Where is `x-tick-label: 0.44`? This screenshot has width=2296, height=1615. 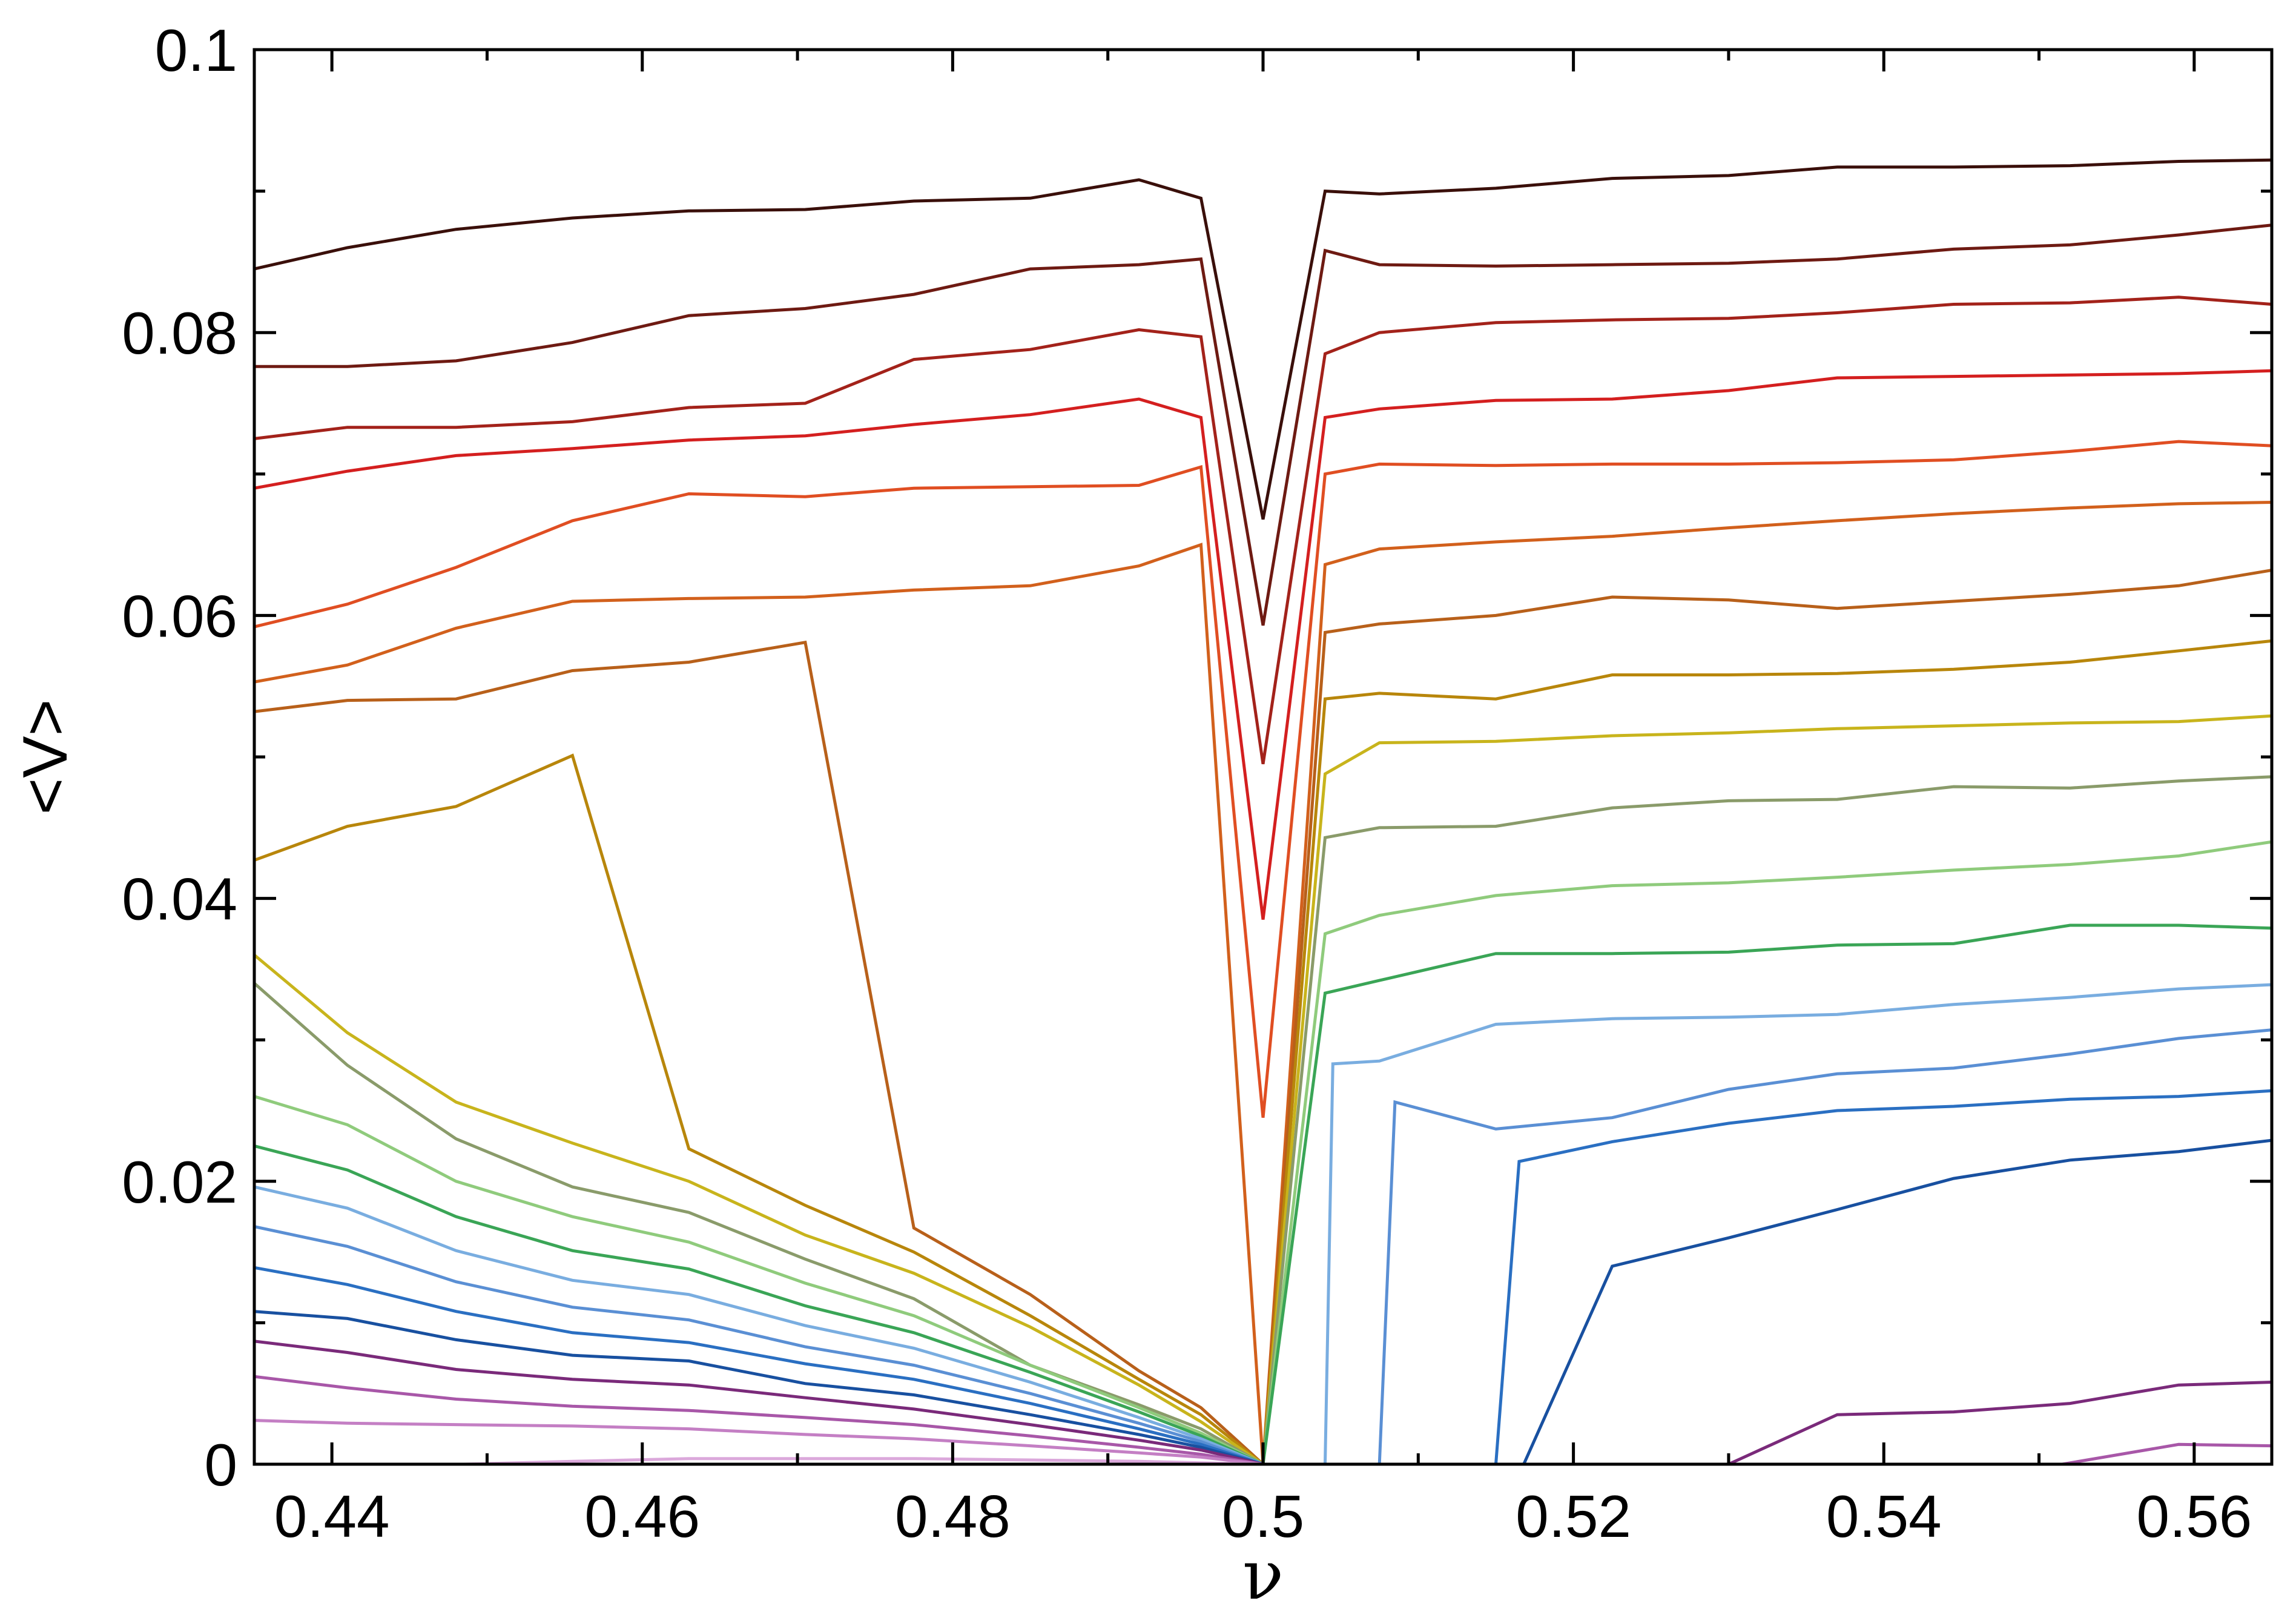 x-tick-label: 0.44 is located at coordinates (332, 1516).